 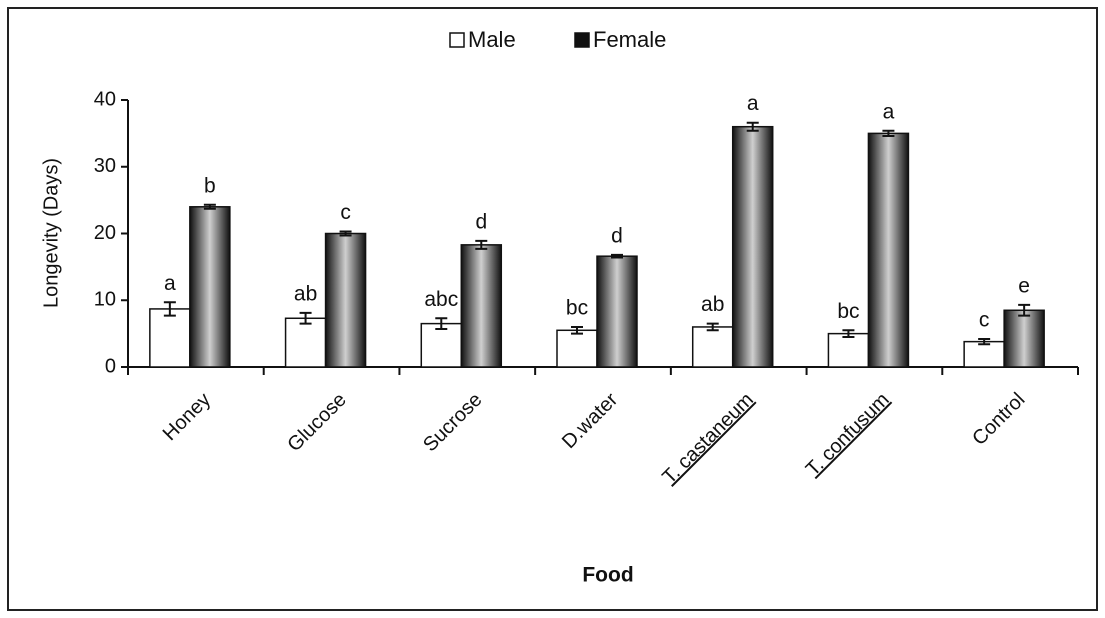 I want to click on x-tick-label: D.water, so click(x=590, y=420).